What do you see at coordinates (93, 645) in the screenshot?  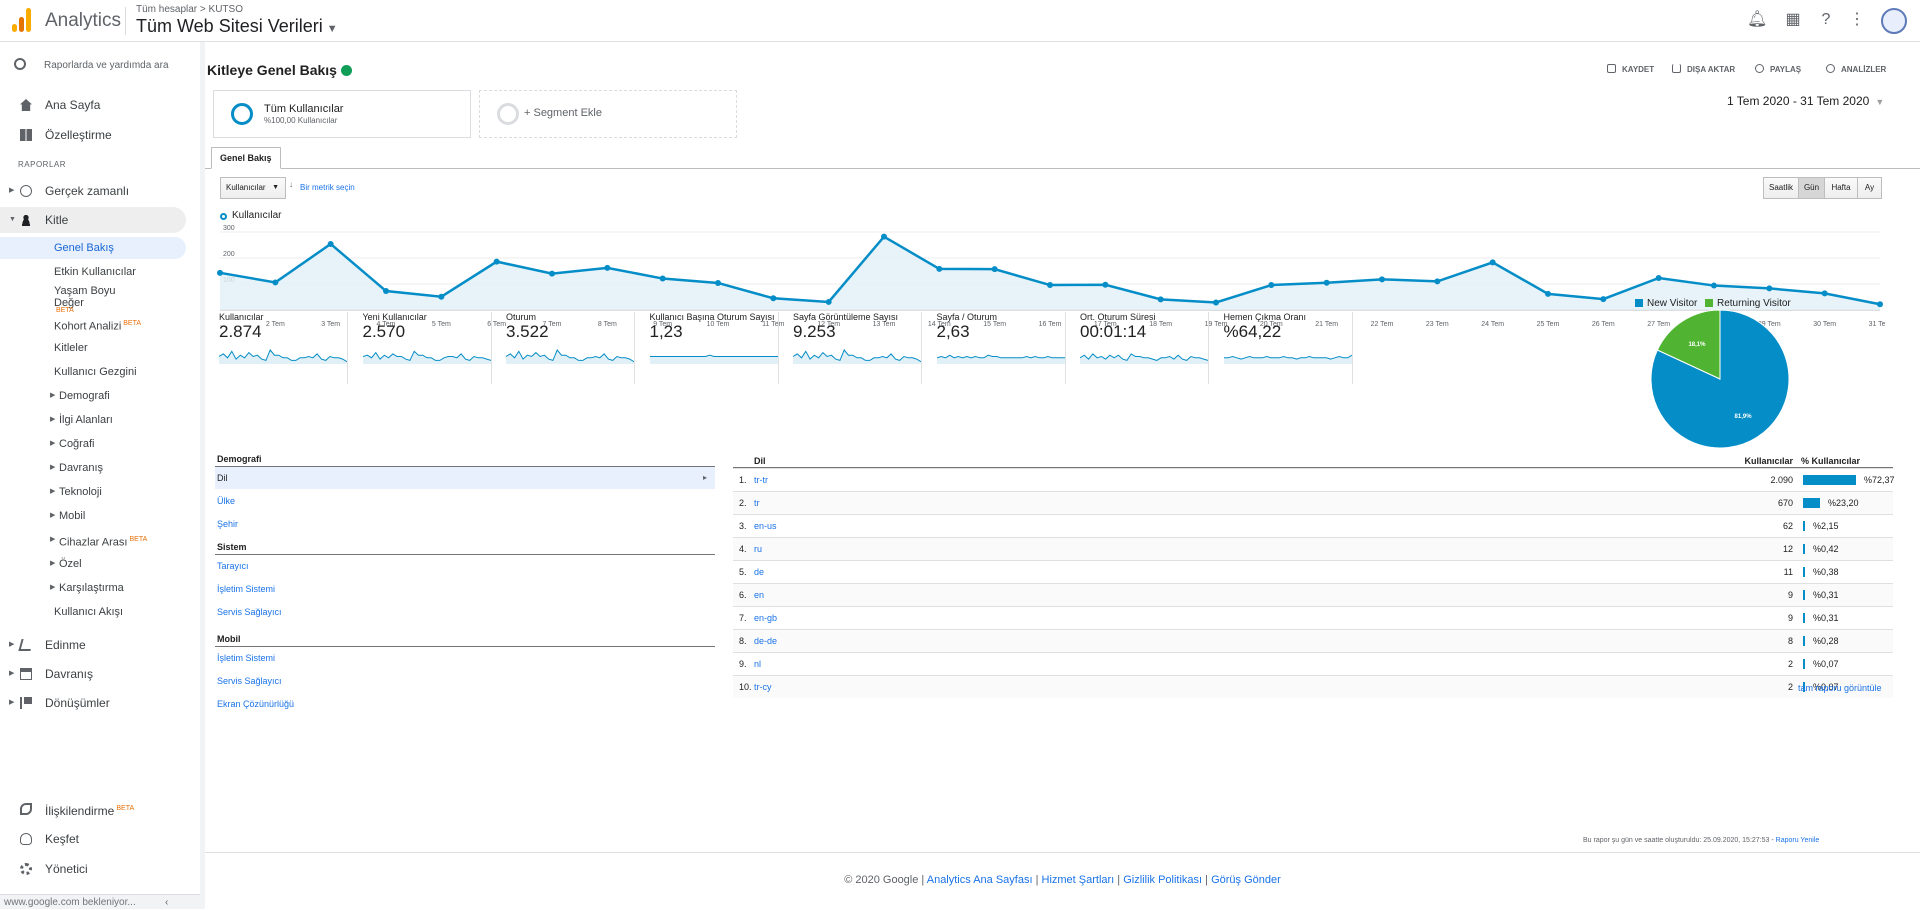 I see `nav-acquisition: ▶ Edinme` at bounding box center [93, 645].